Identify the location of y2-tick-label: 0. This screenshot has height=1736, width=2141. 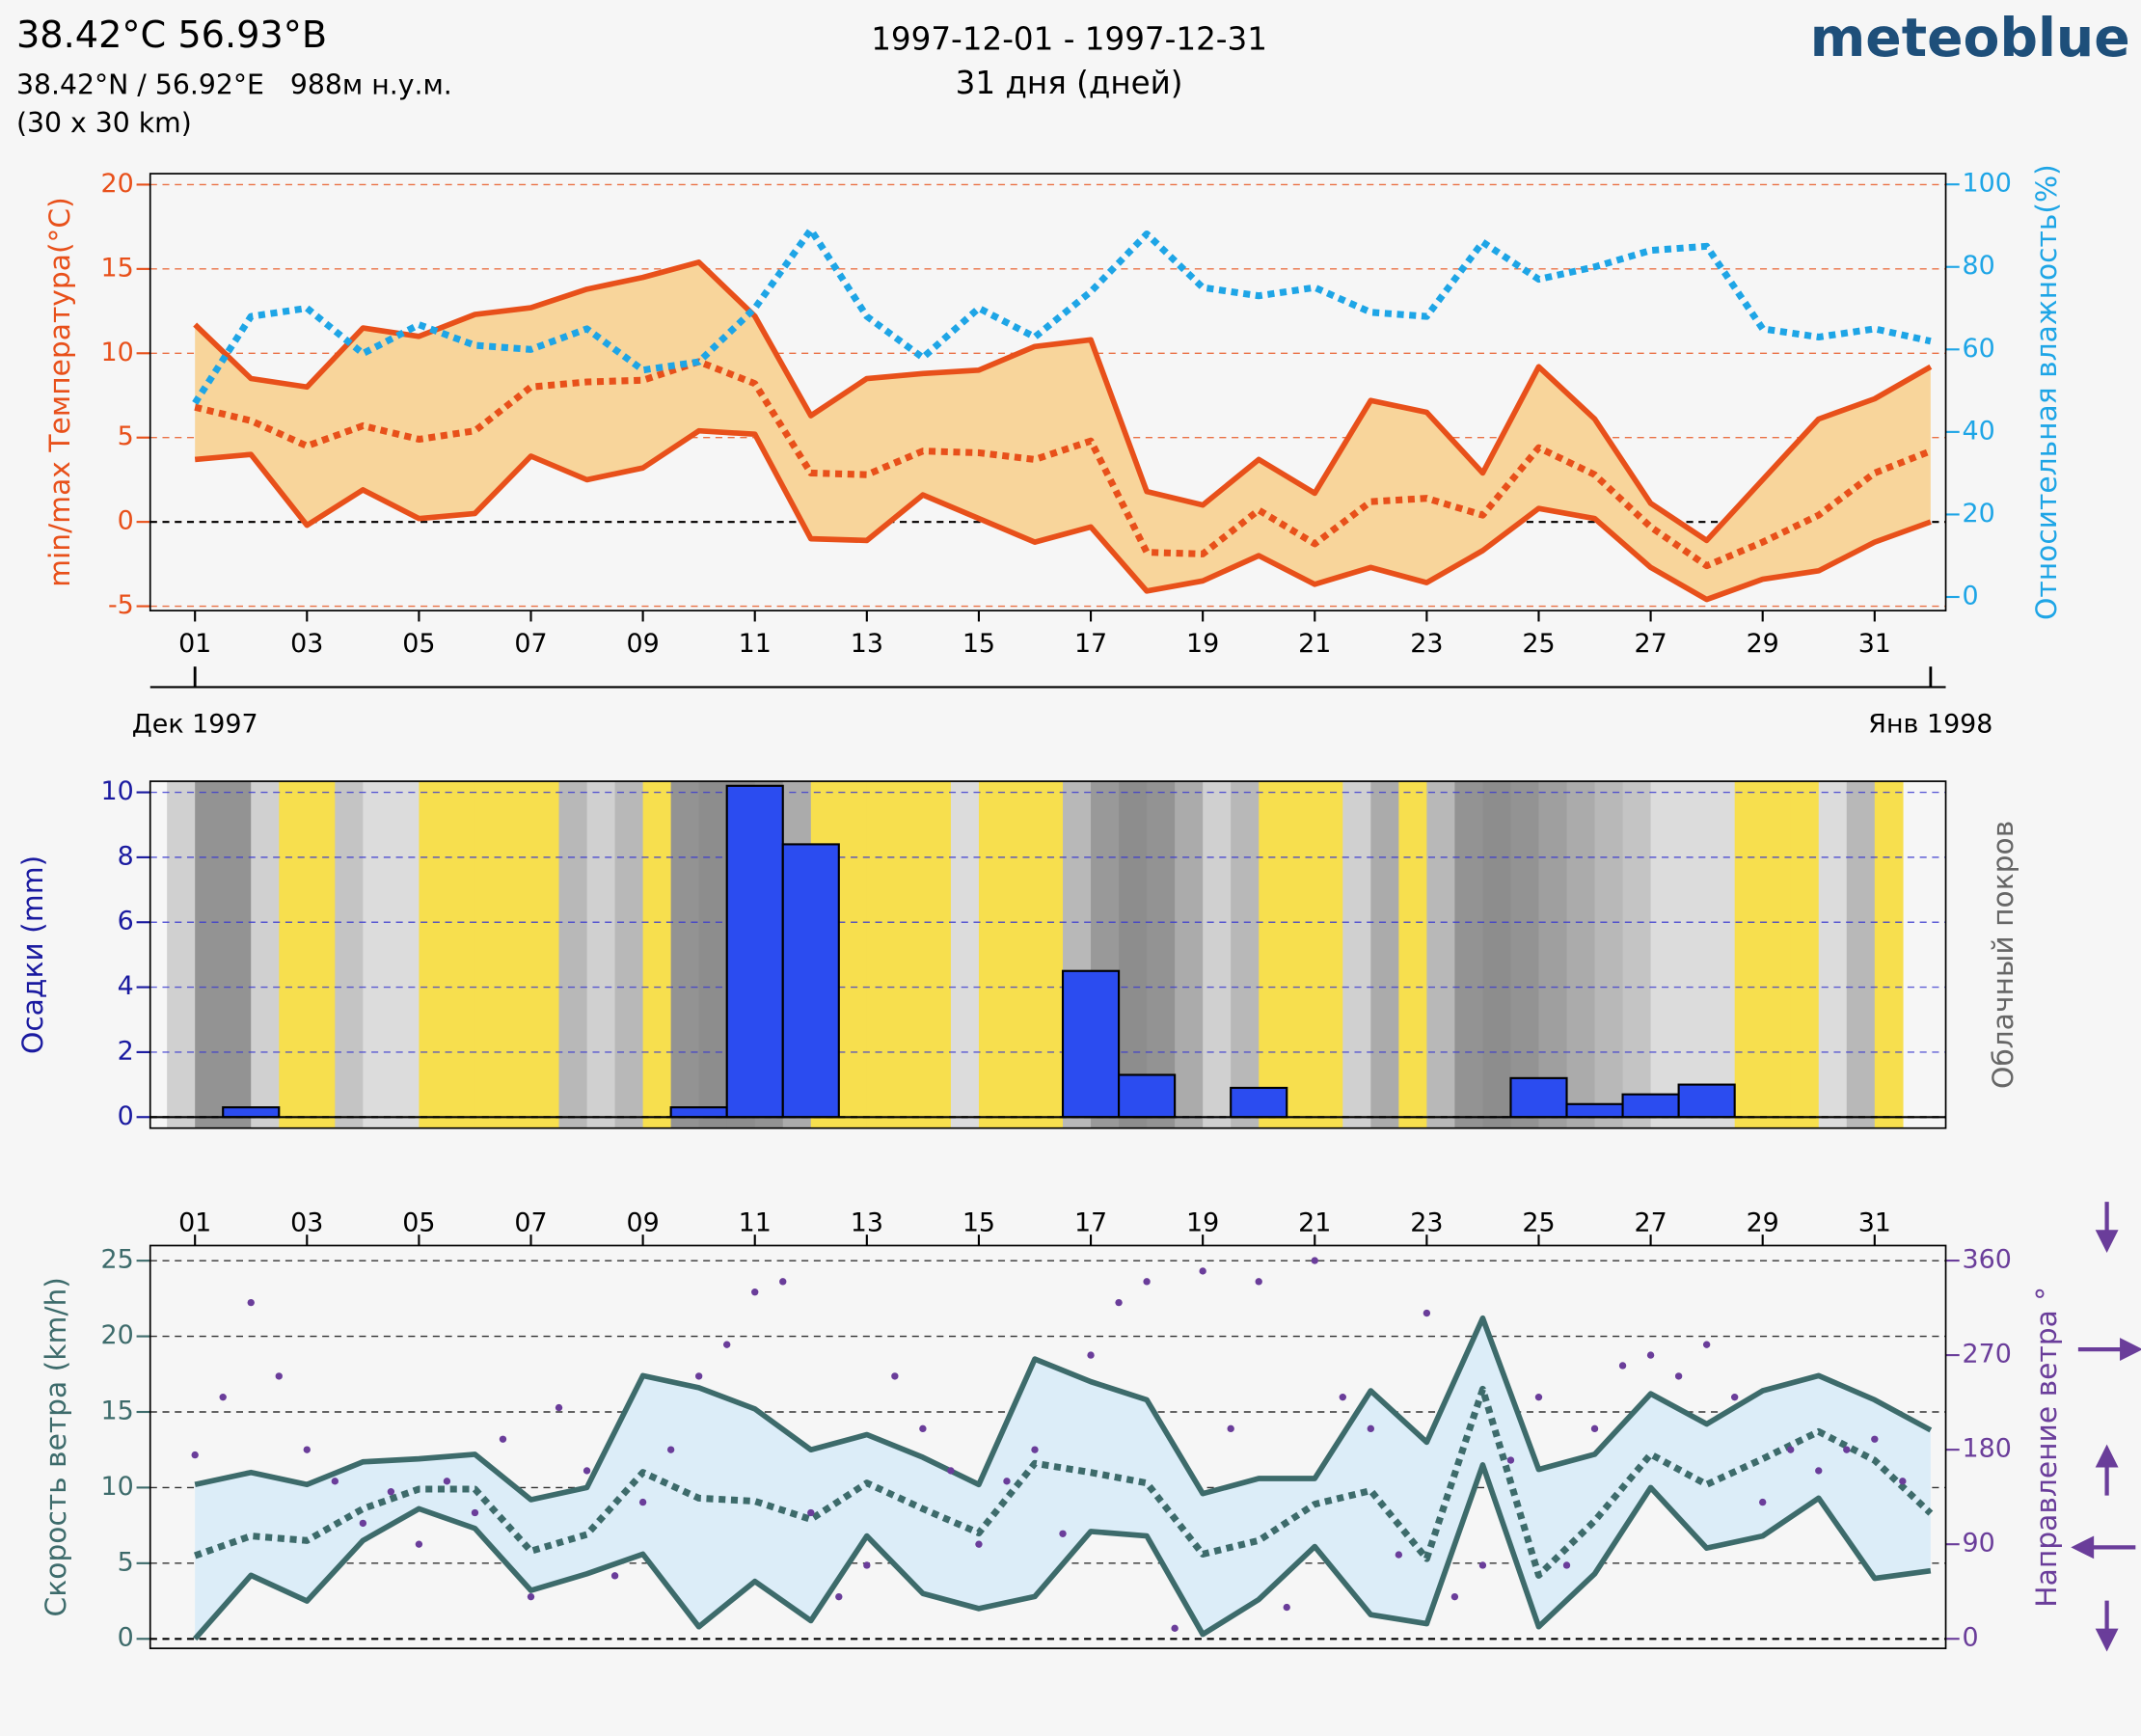
(1971, 1638).